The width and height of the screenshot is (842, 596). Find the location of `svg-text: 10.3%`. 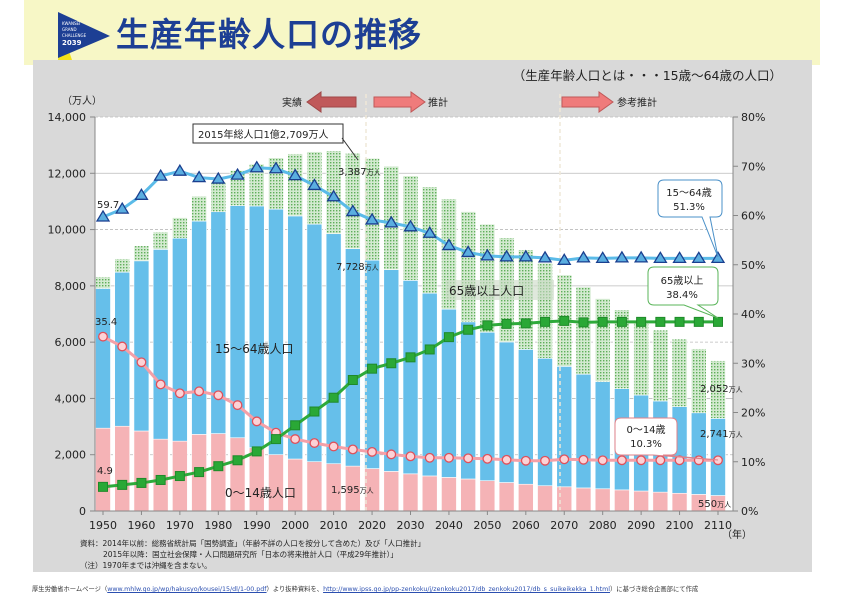

svg-text: 10.3% is located at coordinates (646, 444).